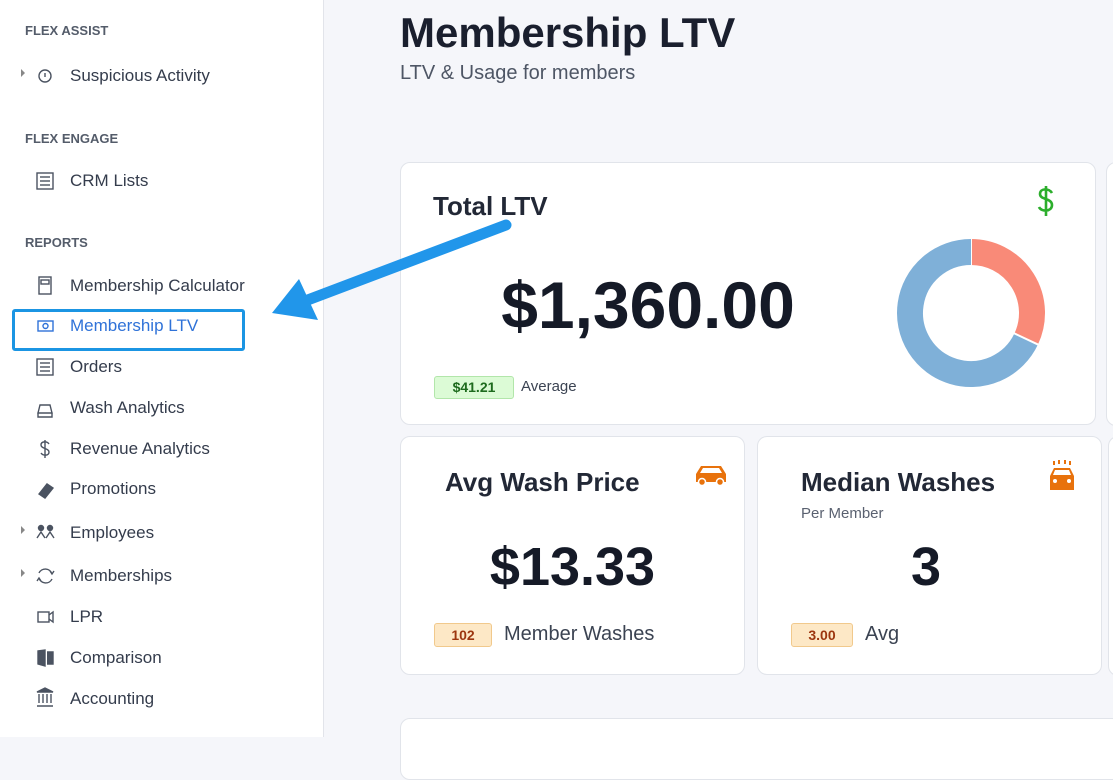 This screenshot has width=1113, height=780. Describe the element at coordinates (121, 575) in the screenshot. I see `nav-item: Memberships` at that location.